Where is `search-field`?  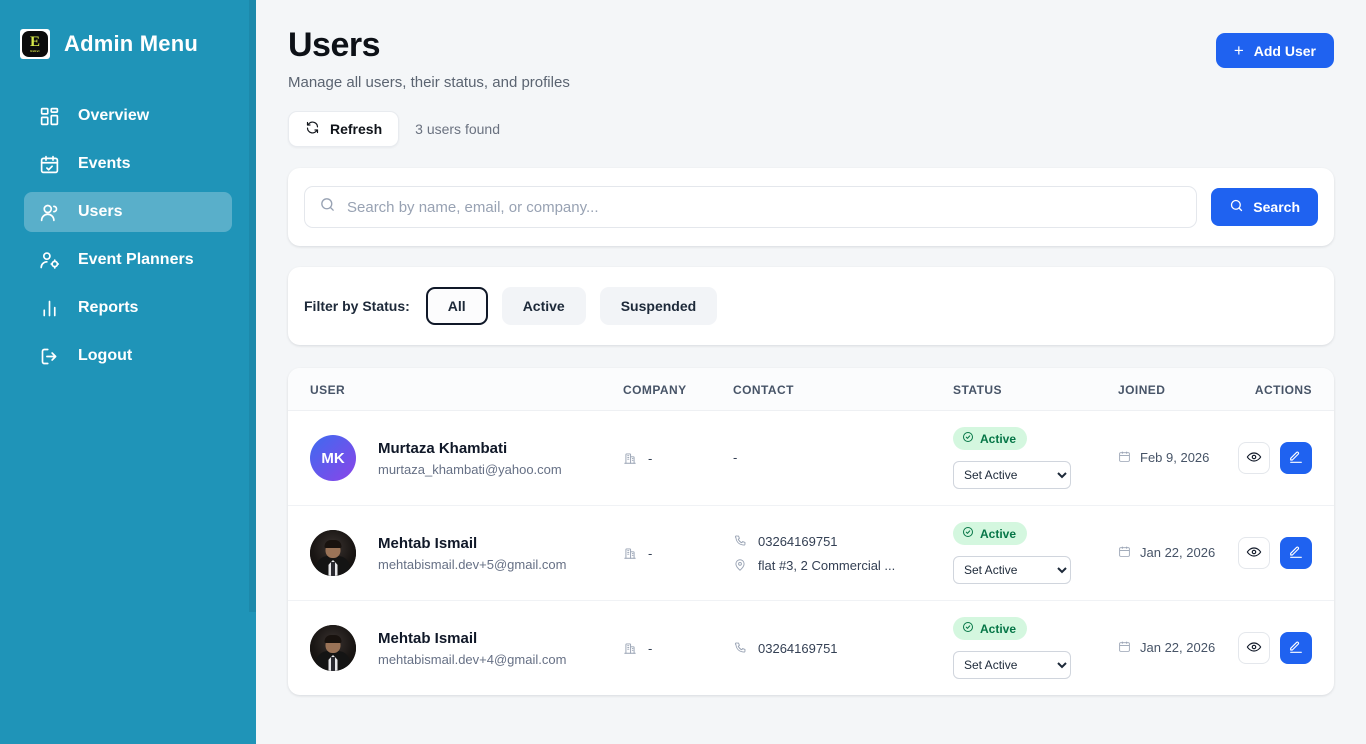 search-field is located at coordinates (751, 207).